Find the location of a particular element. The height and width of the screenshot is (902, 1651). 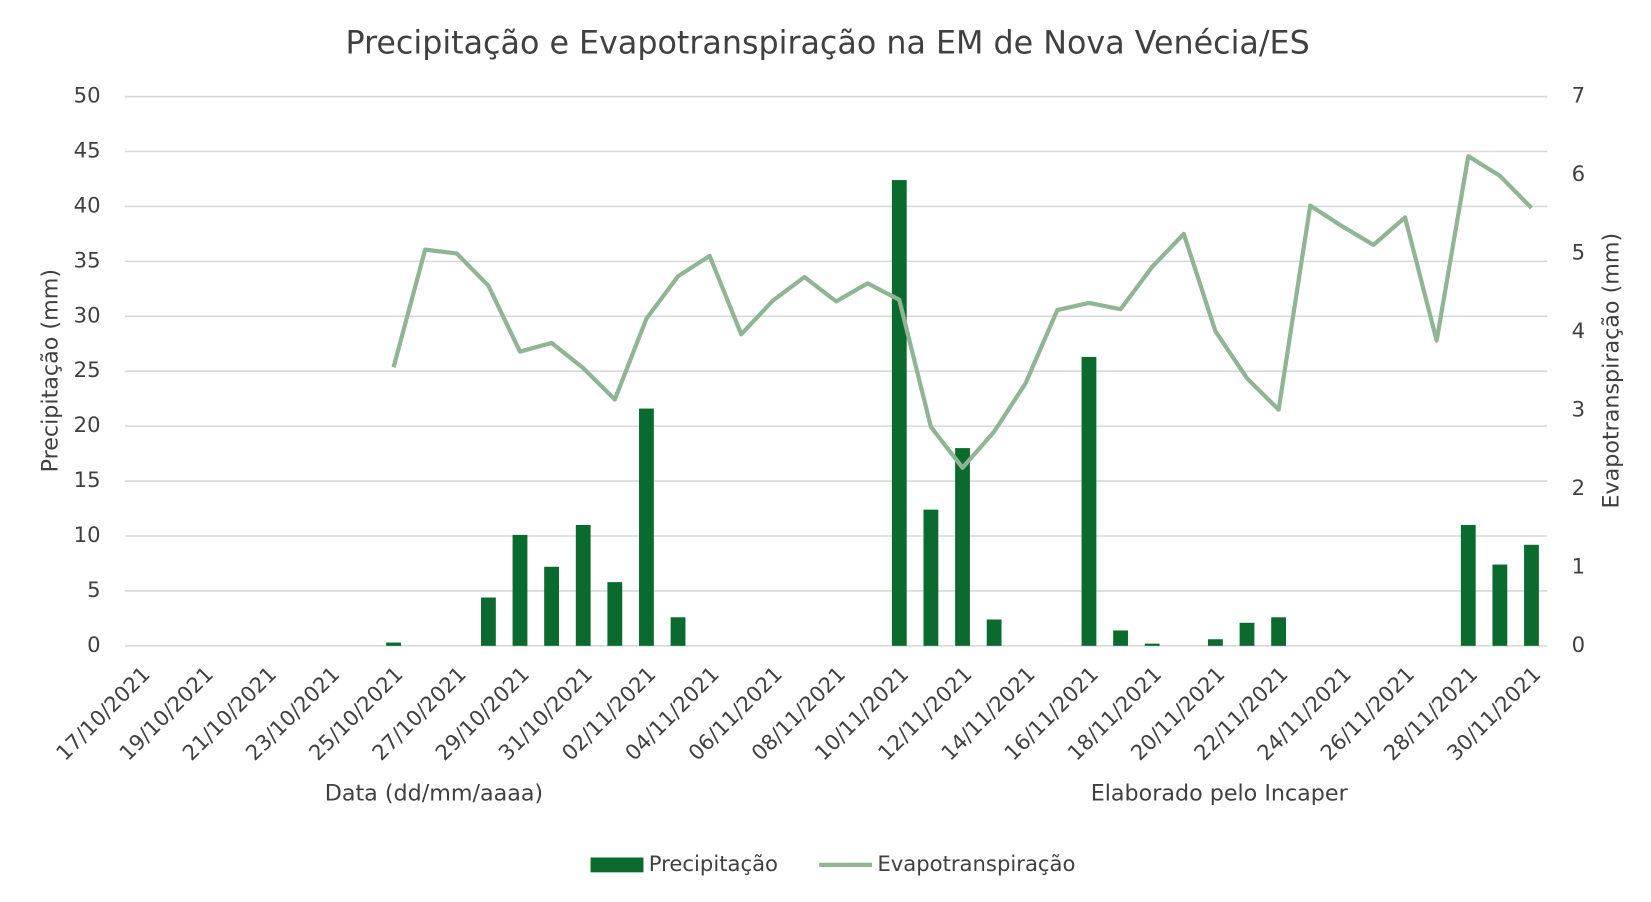

y-tick-label: 35 is located at coordinates (87, 259).